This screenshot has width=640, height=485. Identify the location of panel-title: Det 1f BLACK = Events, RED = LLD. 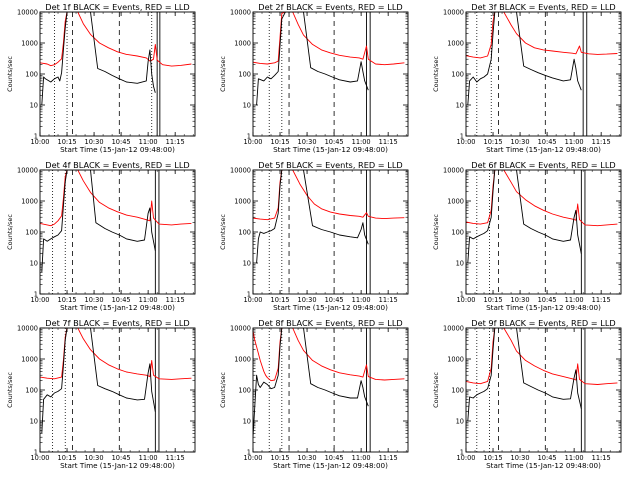
(117, 7).